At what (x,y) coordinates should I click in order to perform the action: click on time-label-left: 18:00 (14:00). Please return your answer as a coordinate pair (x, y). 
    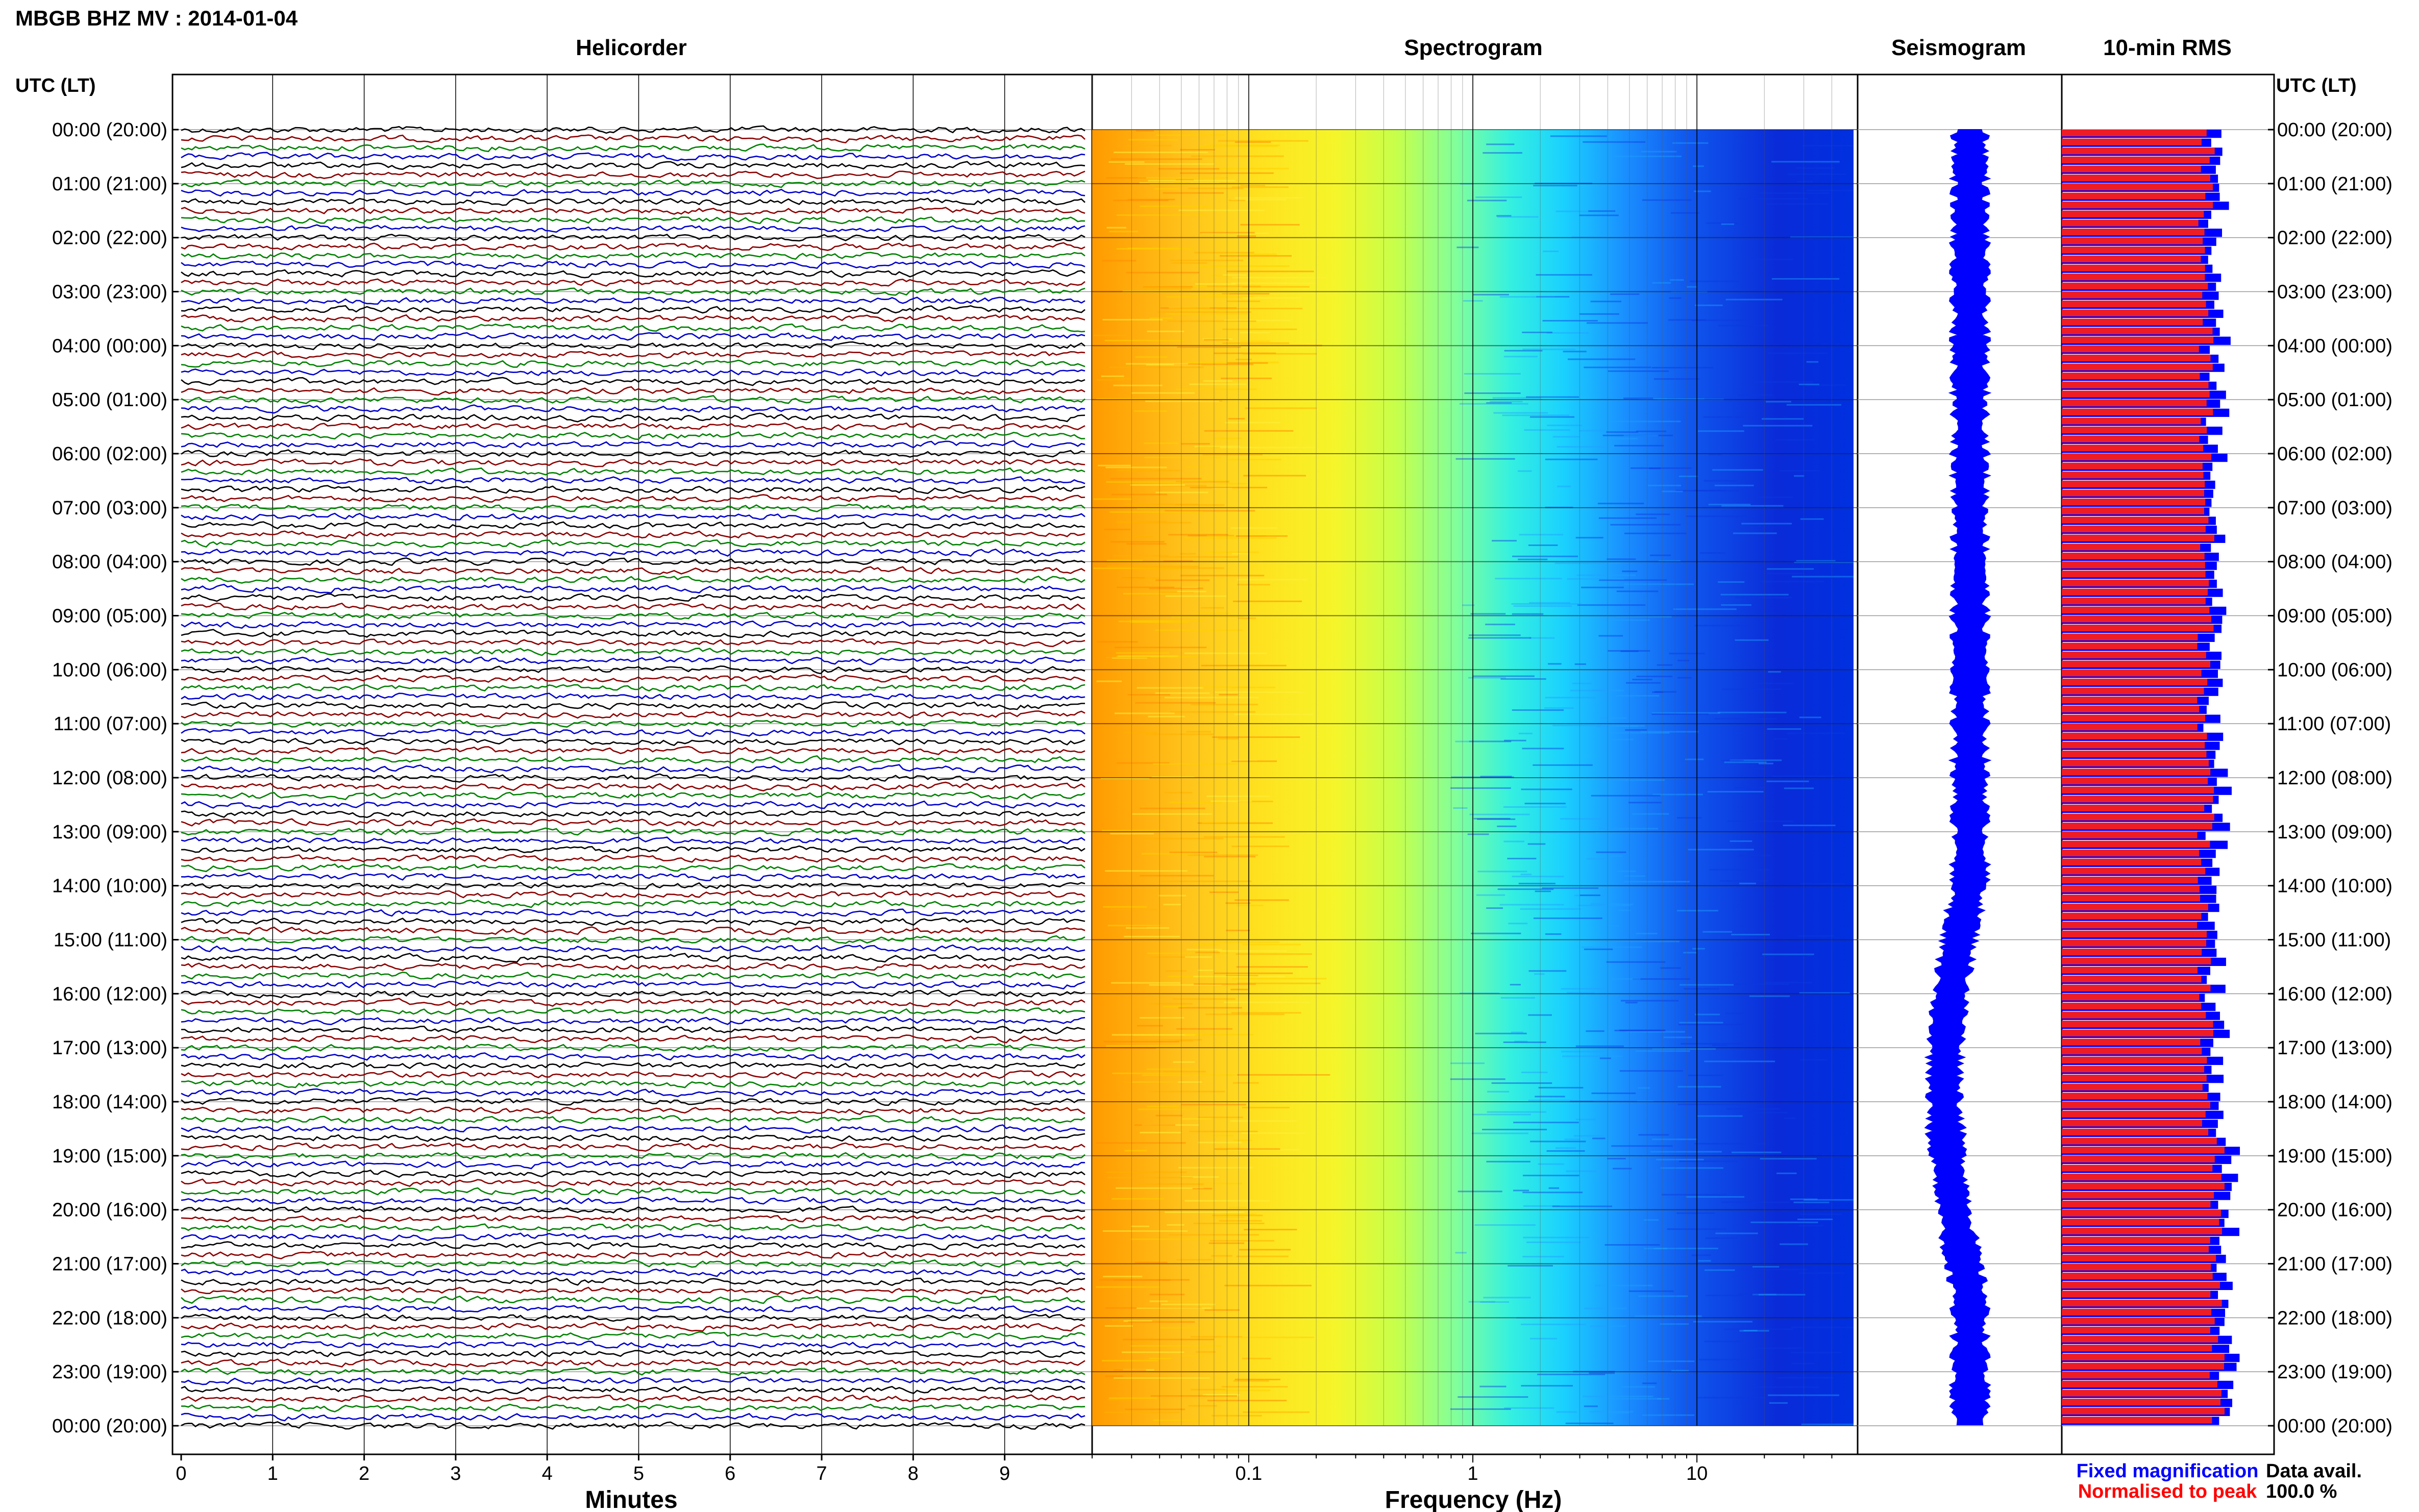
    Looking at the image, I should click on (109, 1102).